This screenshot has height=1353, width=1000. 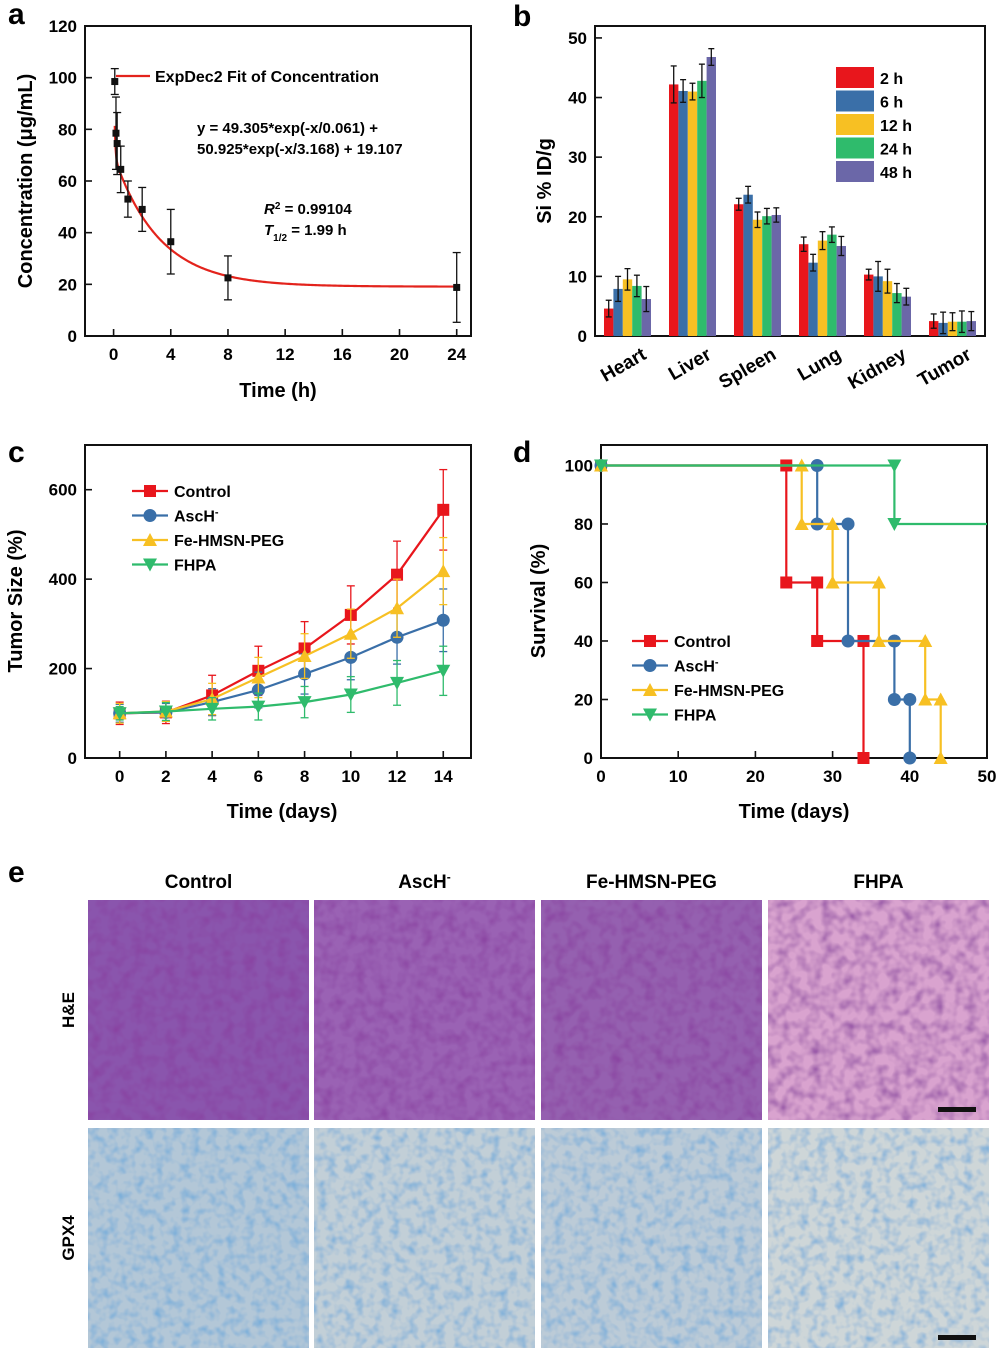 What do you see at coordinates (456, 354) in the screenshot?
I see `chart-a-xtick-label: 24` at bounding box center [456, 354].